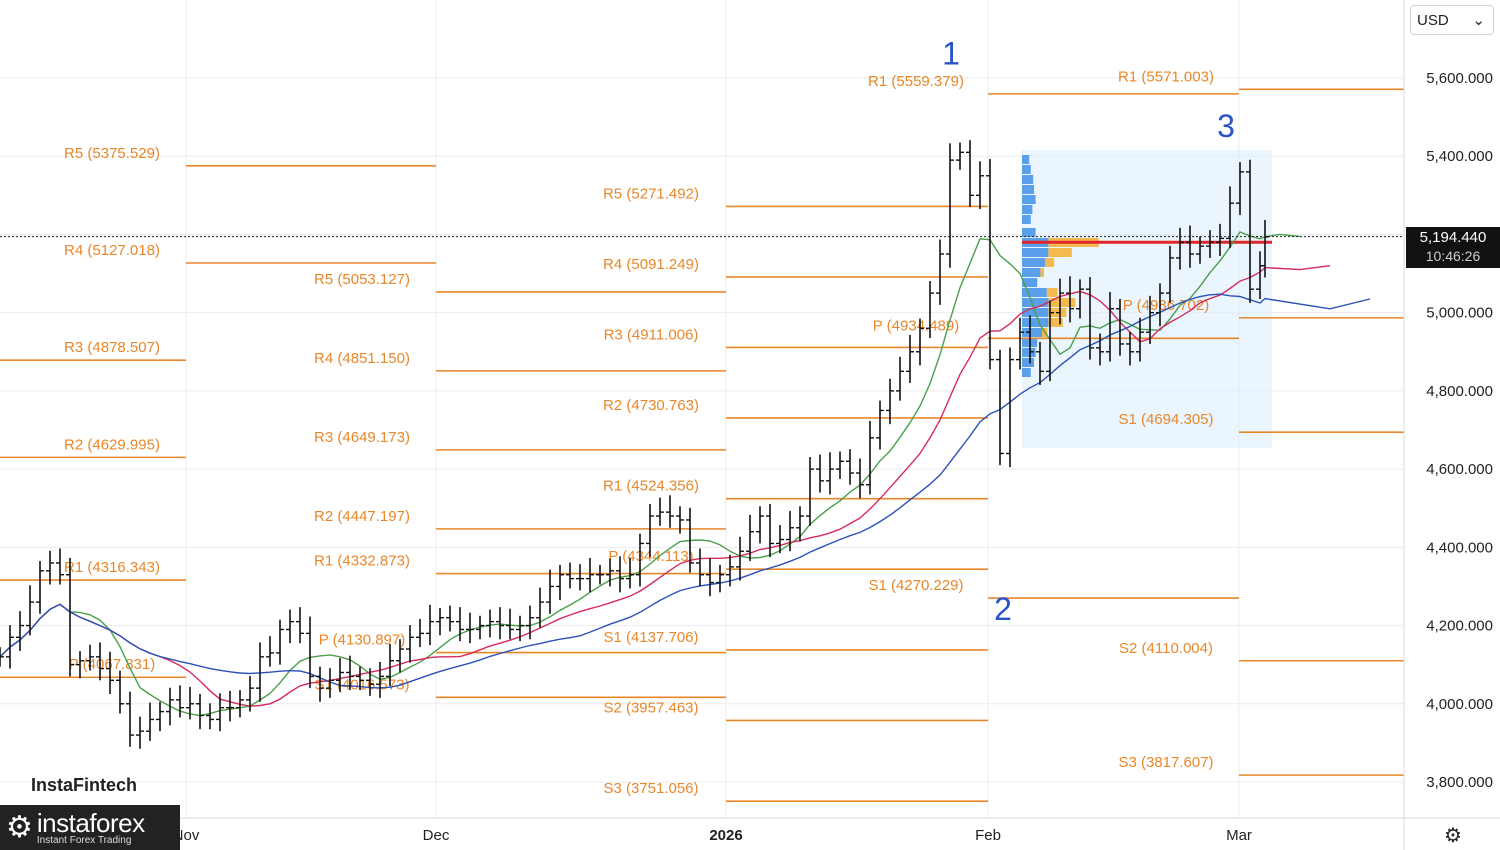  What do you see at coordinates (951, 54) in the screenshot?
I see `wave-label-1: 1` at bounding box center [951, 54].